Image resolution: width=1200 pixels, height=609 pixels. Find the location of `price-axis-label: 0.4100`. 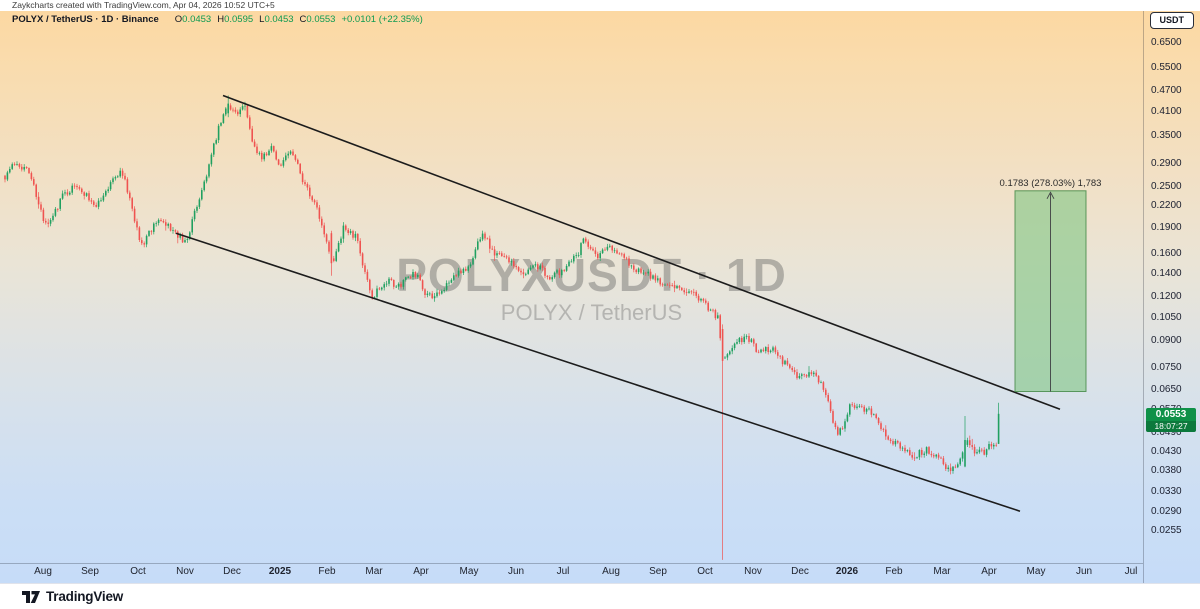

price-axis-label: 0.4100 is located at coordinates (1166, 112).